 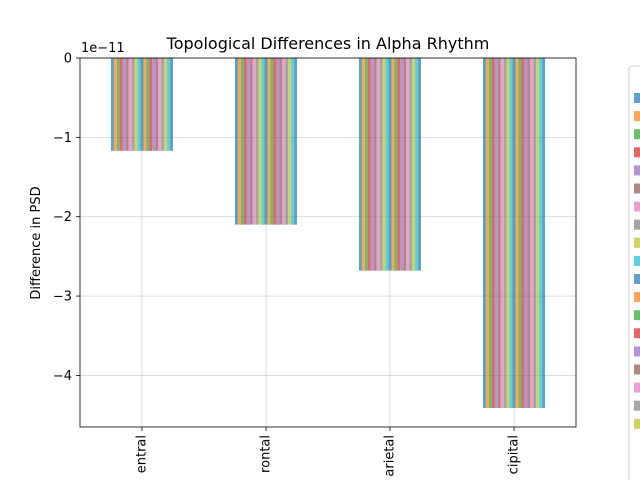 I want to click on y-axis-ticks: 0 −1 −2 −3 −4, so click(x=66, y=218).